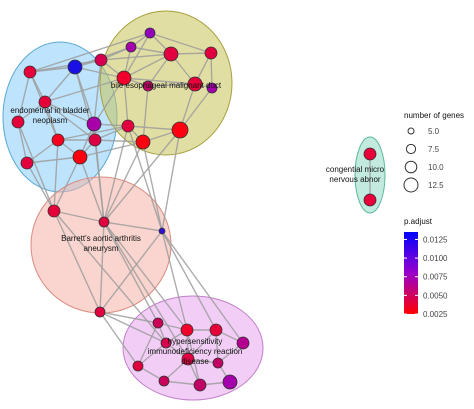 The width and height of the screenshot is (474, 409). Describe the element at coordinates (411, 273) in the screenshot. I see `color-legend-bar` at that location.